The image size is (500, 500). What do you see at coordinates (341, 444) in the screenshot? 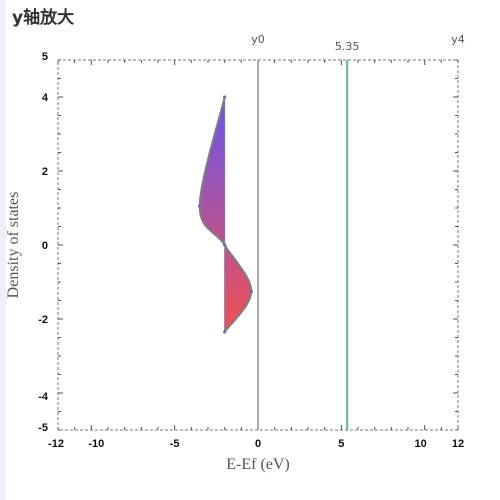
I see `x-tick-label: 5` at bounding box center [341, 444].